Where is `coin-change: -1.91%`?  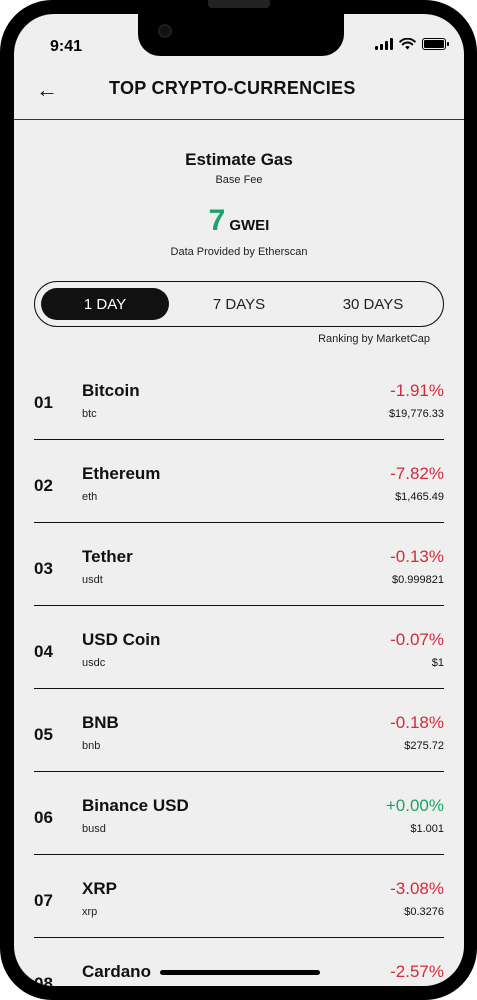
coin-change: -1.91% is located at coordinates (417, 390).